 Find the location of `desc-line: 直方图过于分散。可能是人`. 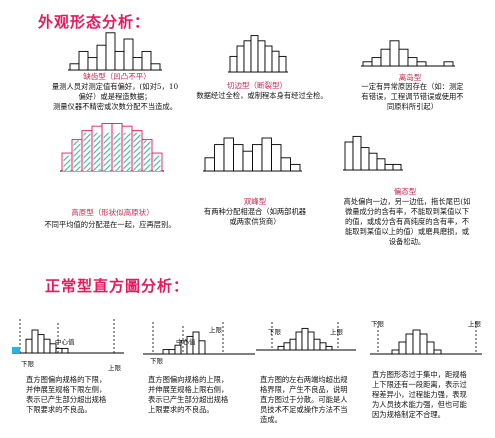

desc-line: 直方图过于分散。可能是人 is located at coordinates (304, 399).